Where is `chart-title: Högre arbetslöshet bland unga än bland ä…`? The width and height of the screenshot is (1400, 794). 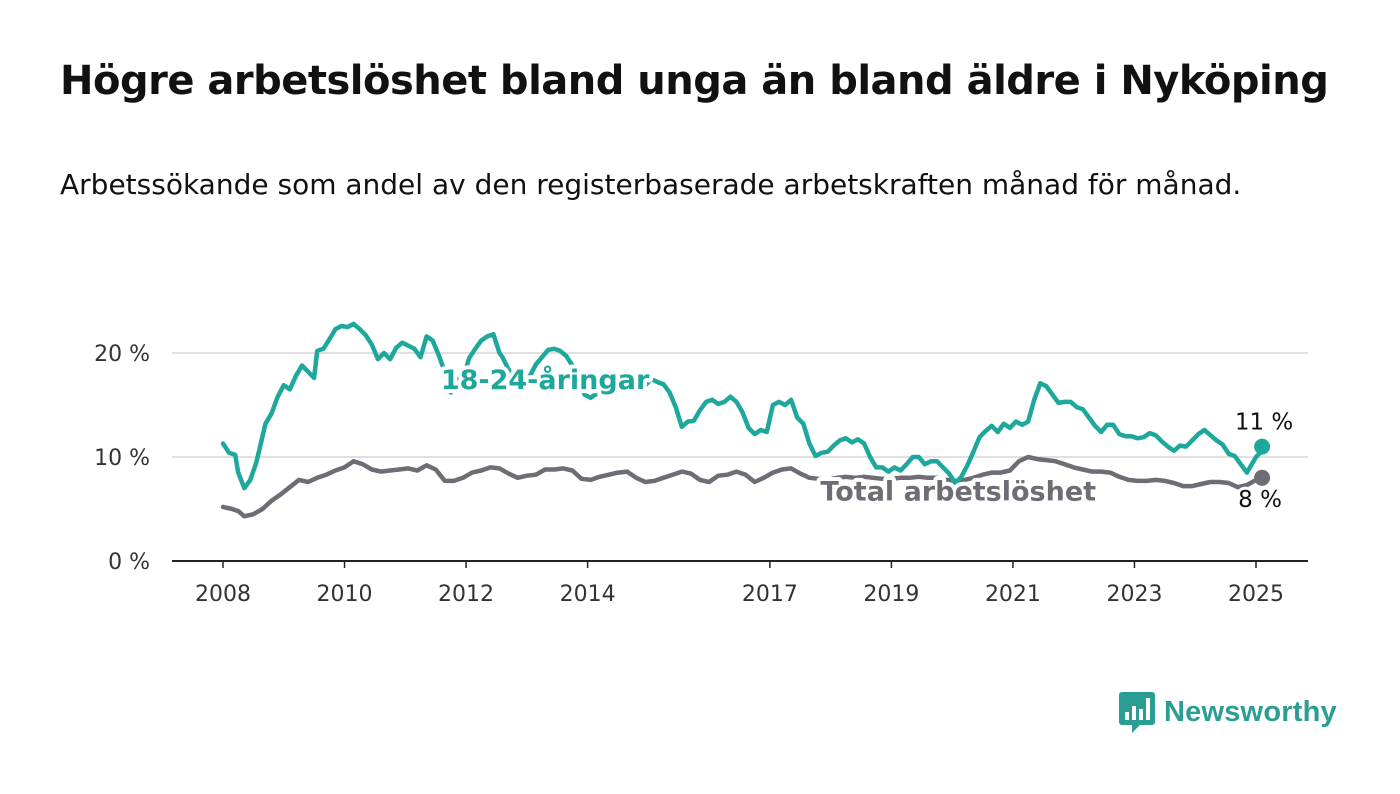
chart-title: Högre arbetslöshet bland unga än bland ä… is located at coordinates (694, 81).